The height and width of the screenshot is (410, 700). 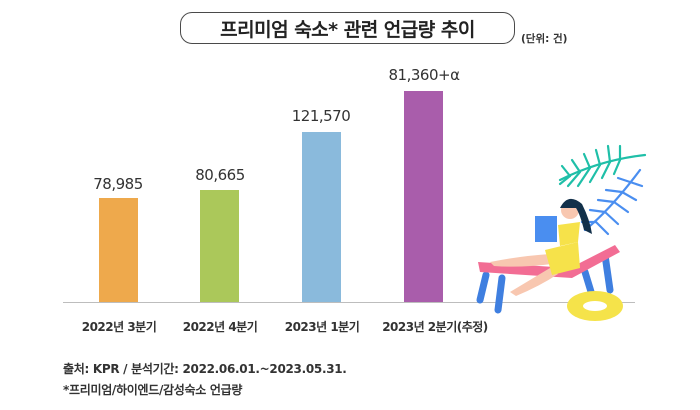 I want to click on category-label-q2-2023: 2023년 2분기(추정), so click(x=435, y=327).